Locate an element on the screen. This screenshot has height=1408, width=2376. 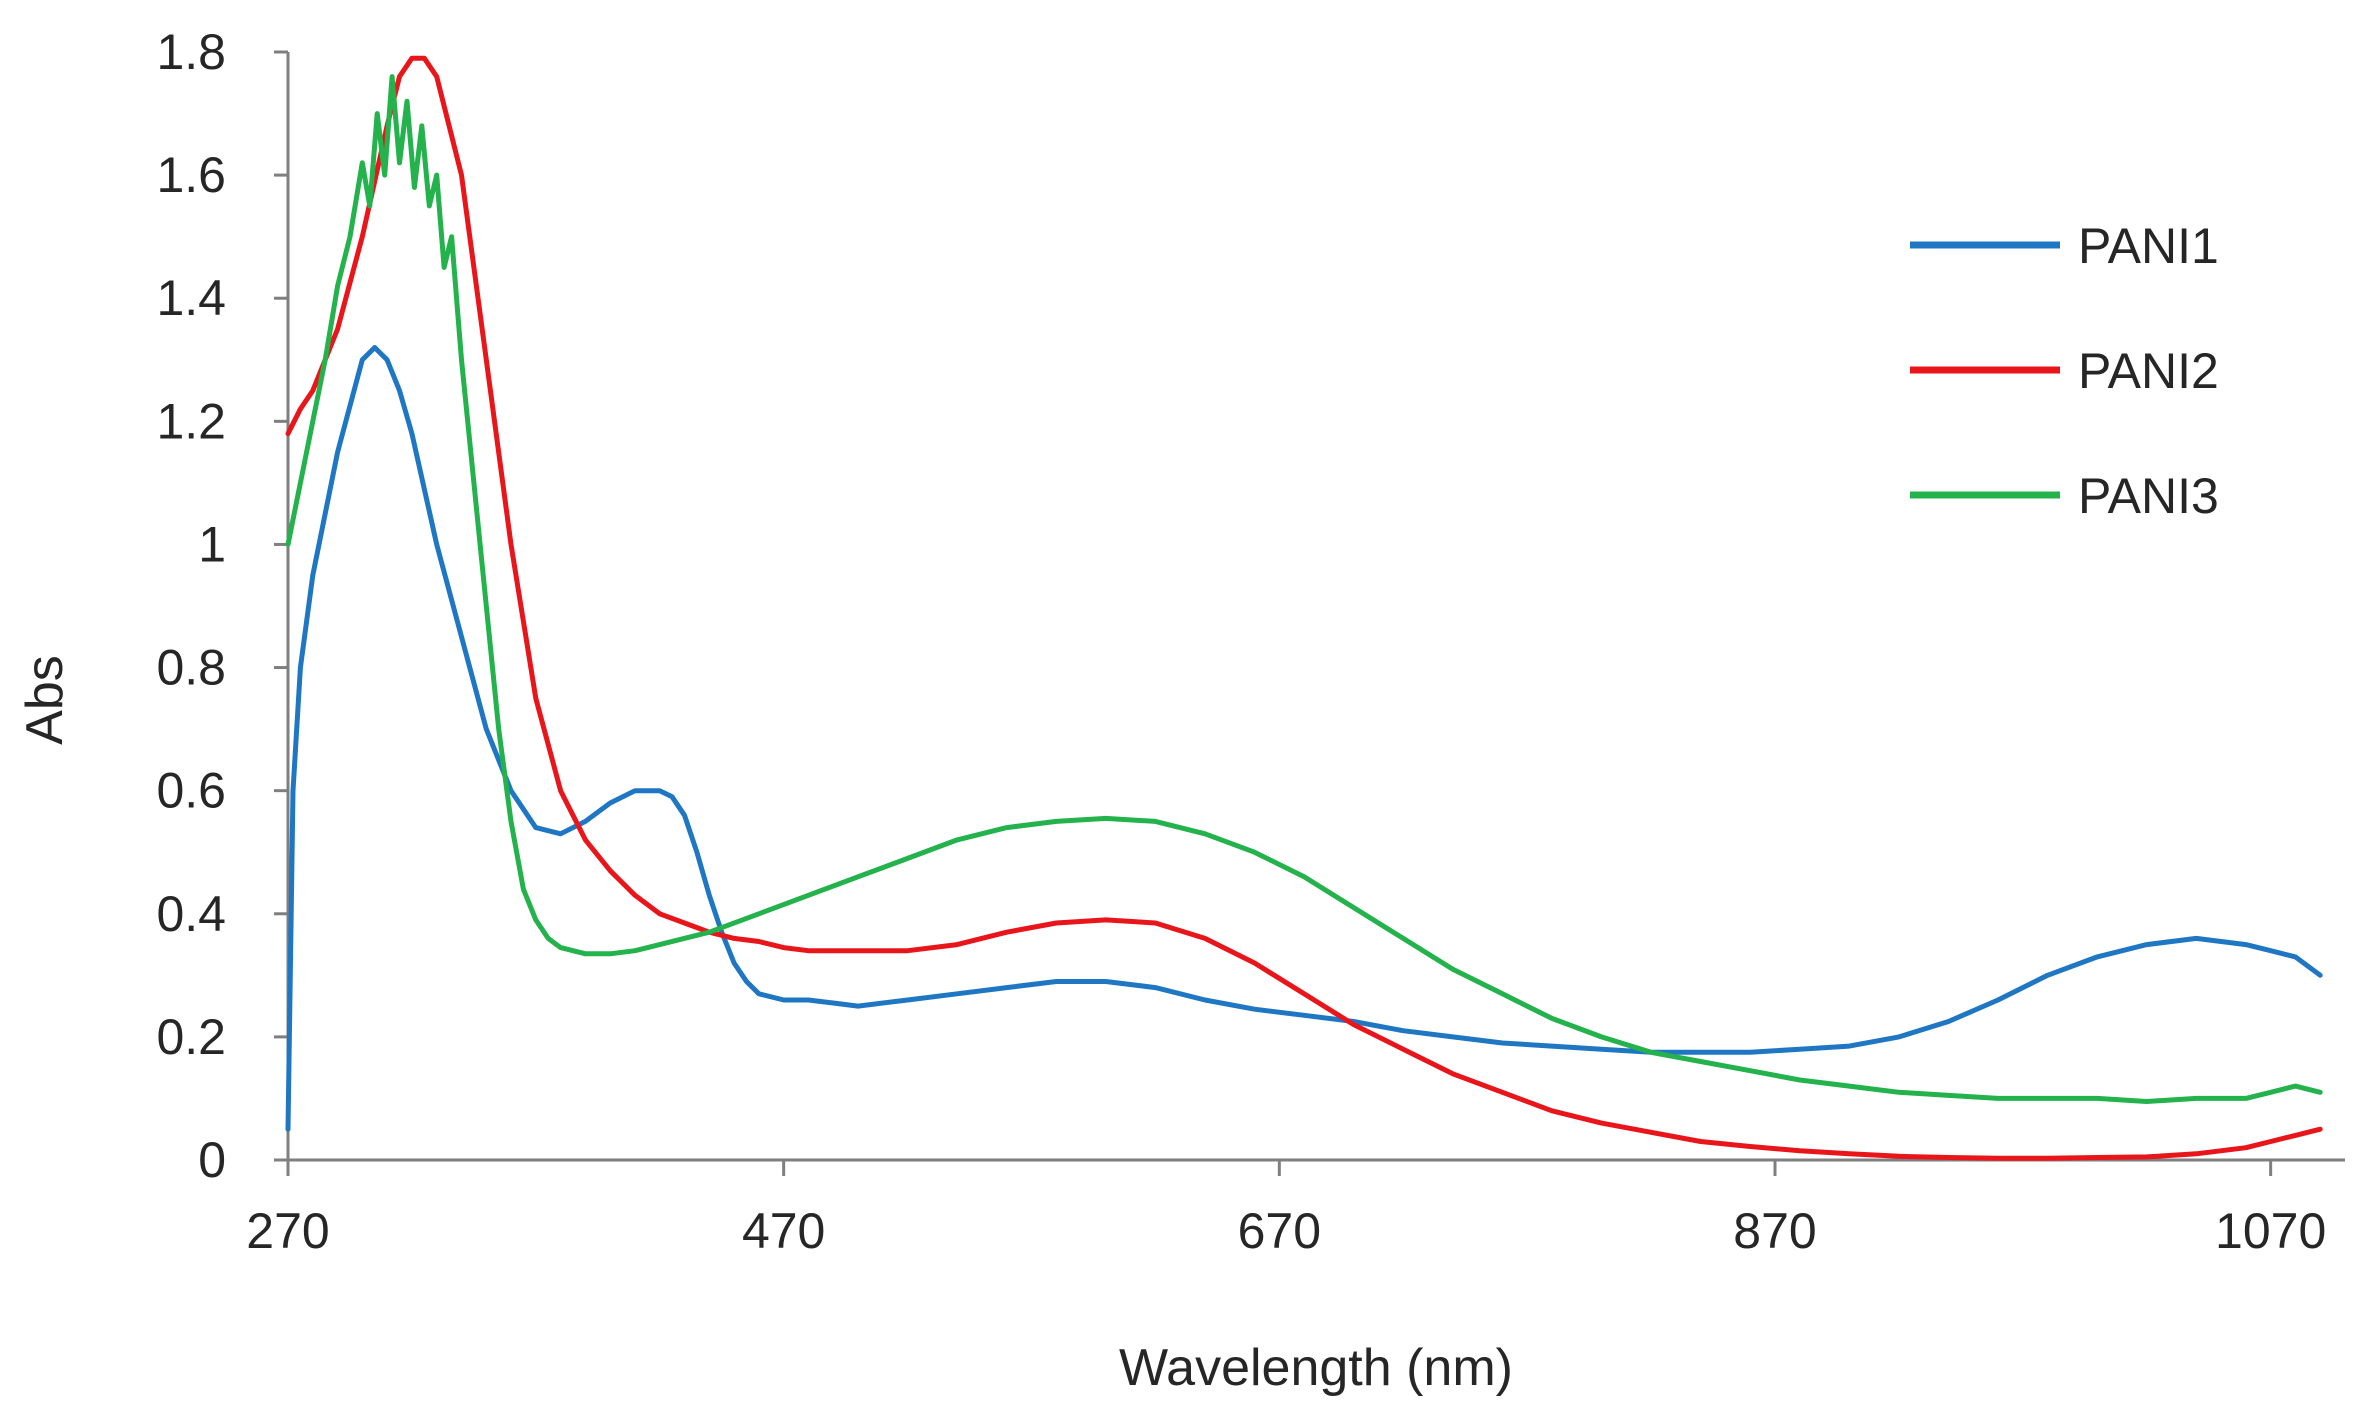
legend-label-pani3: PANI3 is located at coordinates (2148, 496).